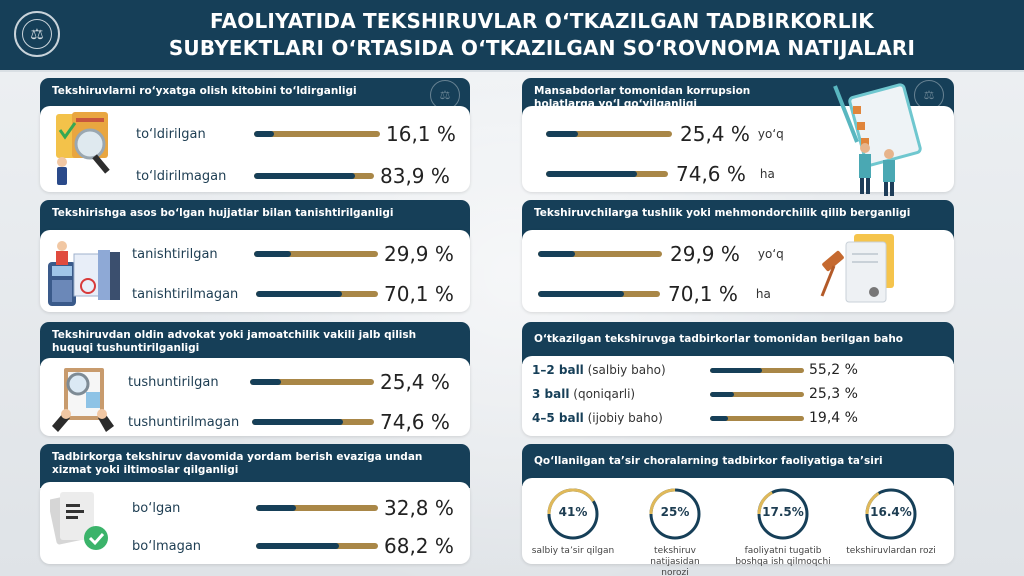 Image resolution: width=1024 pixels, height=576 pixels. I want to click on donut-chart: 17.5%, so click(783, 514).